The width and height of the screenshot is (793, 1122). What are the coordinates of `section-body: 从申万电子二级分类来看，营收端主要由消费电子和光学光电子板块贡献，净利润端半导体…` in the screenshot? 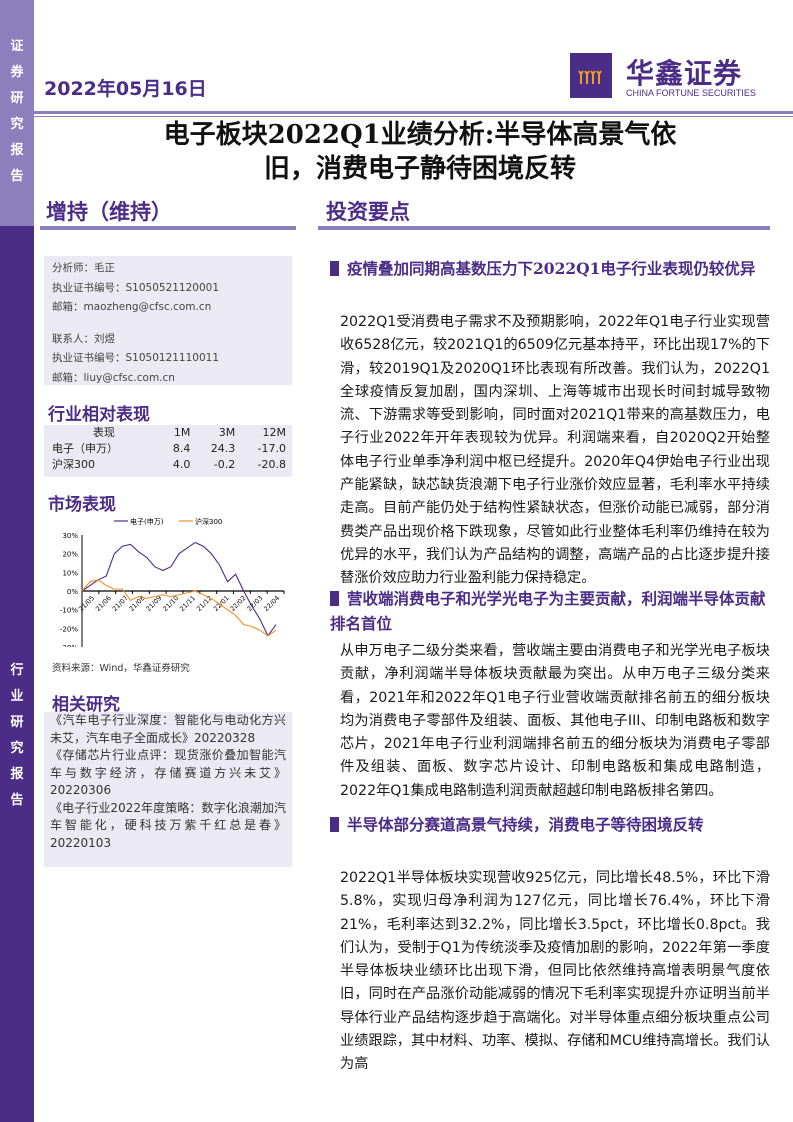 It's located at (555, 721).